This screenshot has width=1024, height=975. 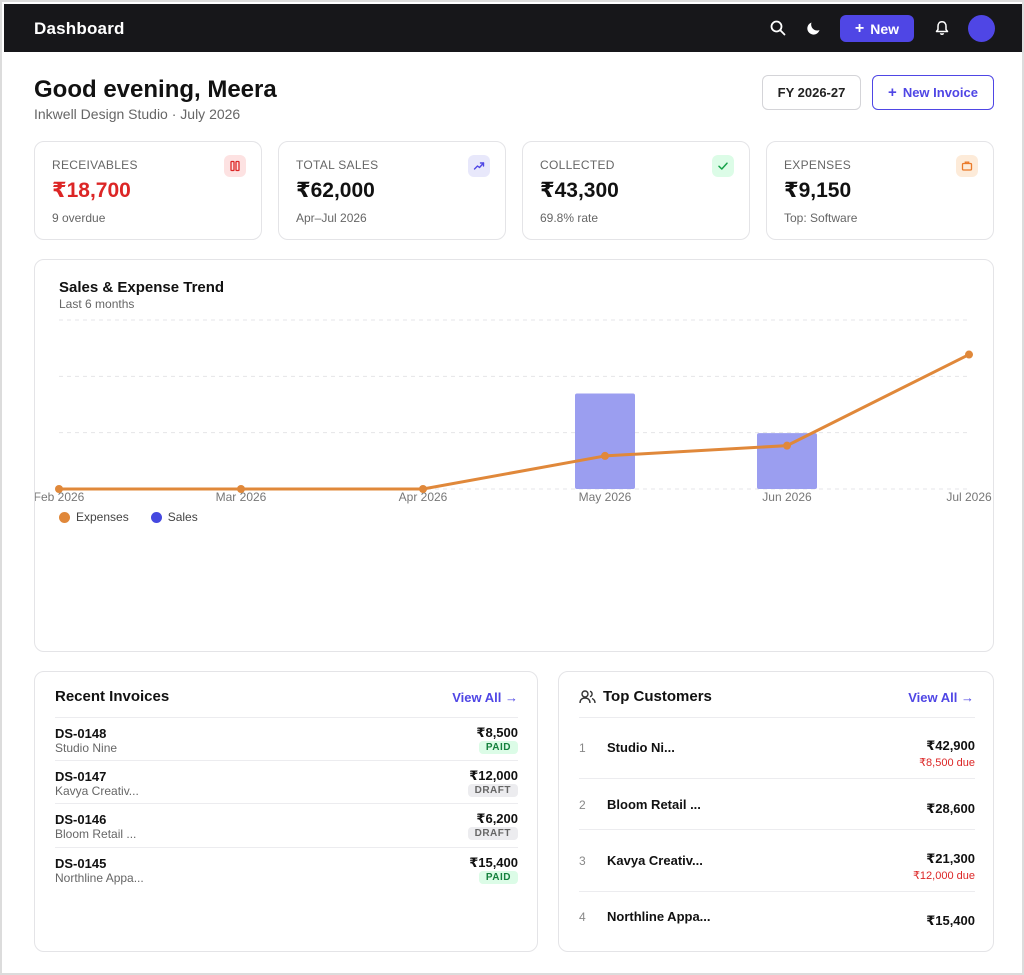 What do you see at coordinates (241, 497) in the screenshot?
I see `x-tick-label: Mar 2026` at bounding box center [241, 497].